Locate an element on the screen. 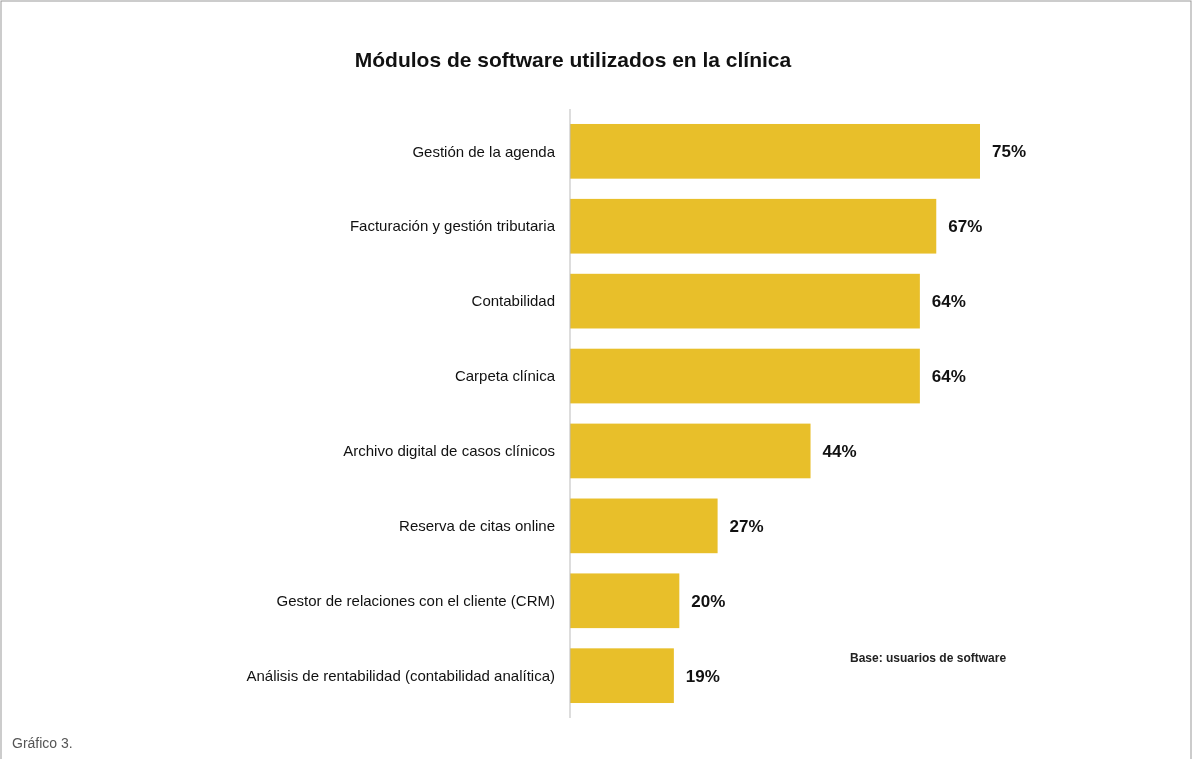 The width and height of the screenshot is (1192, 759). chart-title: Módulos de software utilizados en la clínica is located at coordinates (573, 59).